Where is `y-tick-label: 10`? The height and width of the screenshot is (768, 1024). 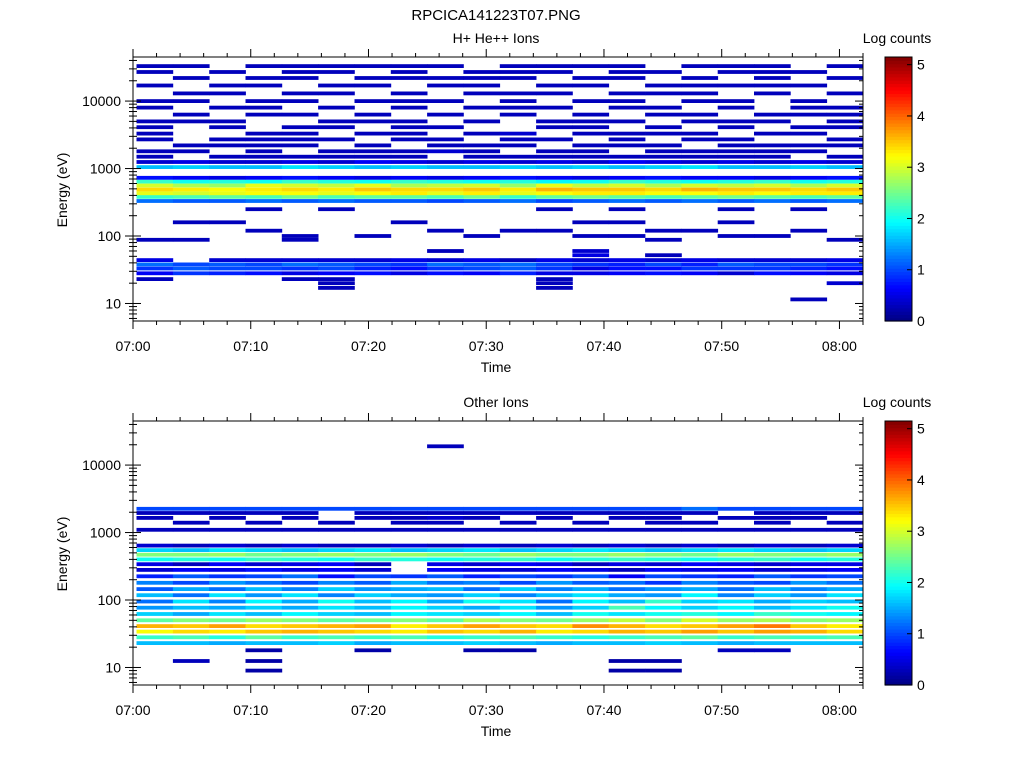
y-tick-label: 10 is located at coordinates (113, 667).